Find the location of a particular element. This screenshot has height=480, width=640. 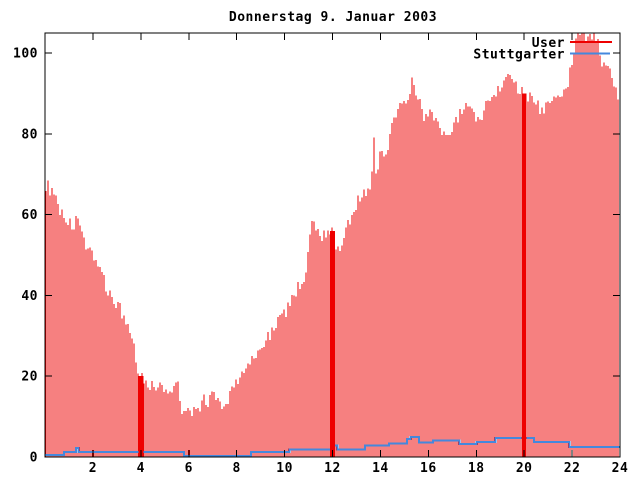

solid-spike-bar is located at coordinates (141, 416).